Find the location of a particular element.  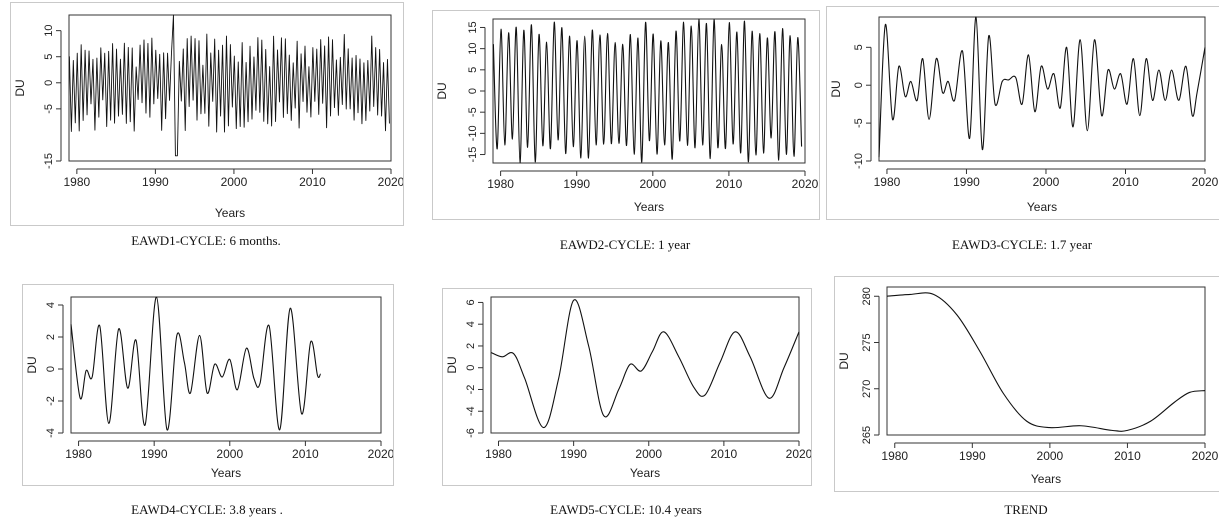

chart-svg: 1980 1990 2000 2010 2020 265 270 275 280 Years DU is located at coordinates (1028, 386).